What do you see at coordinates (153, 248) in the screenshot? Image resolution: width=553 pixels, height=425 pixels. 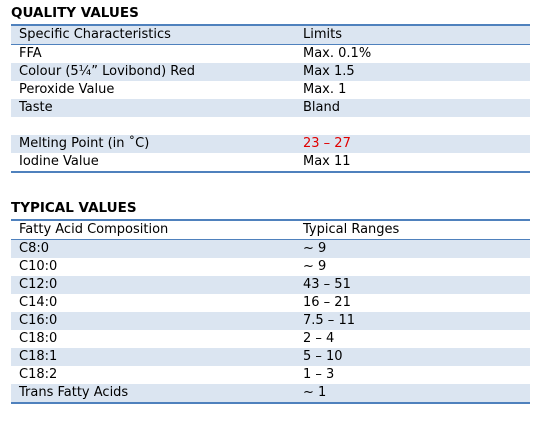 I see `cell: C8:0` at bounding box center [153, 248].